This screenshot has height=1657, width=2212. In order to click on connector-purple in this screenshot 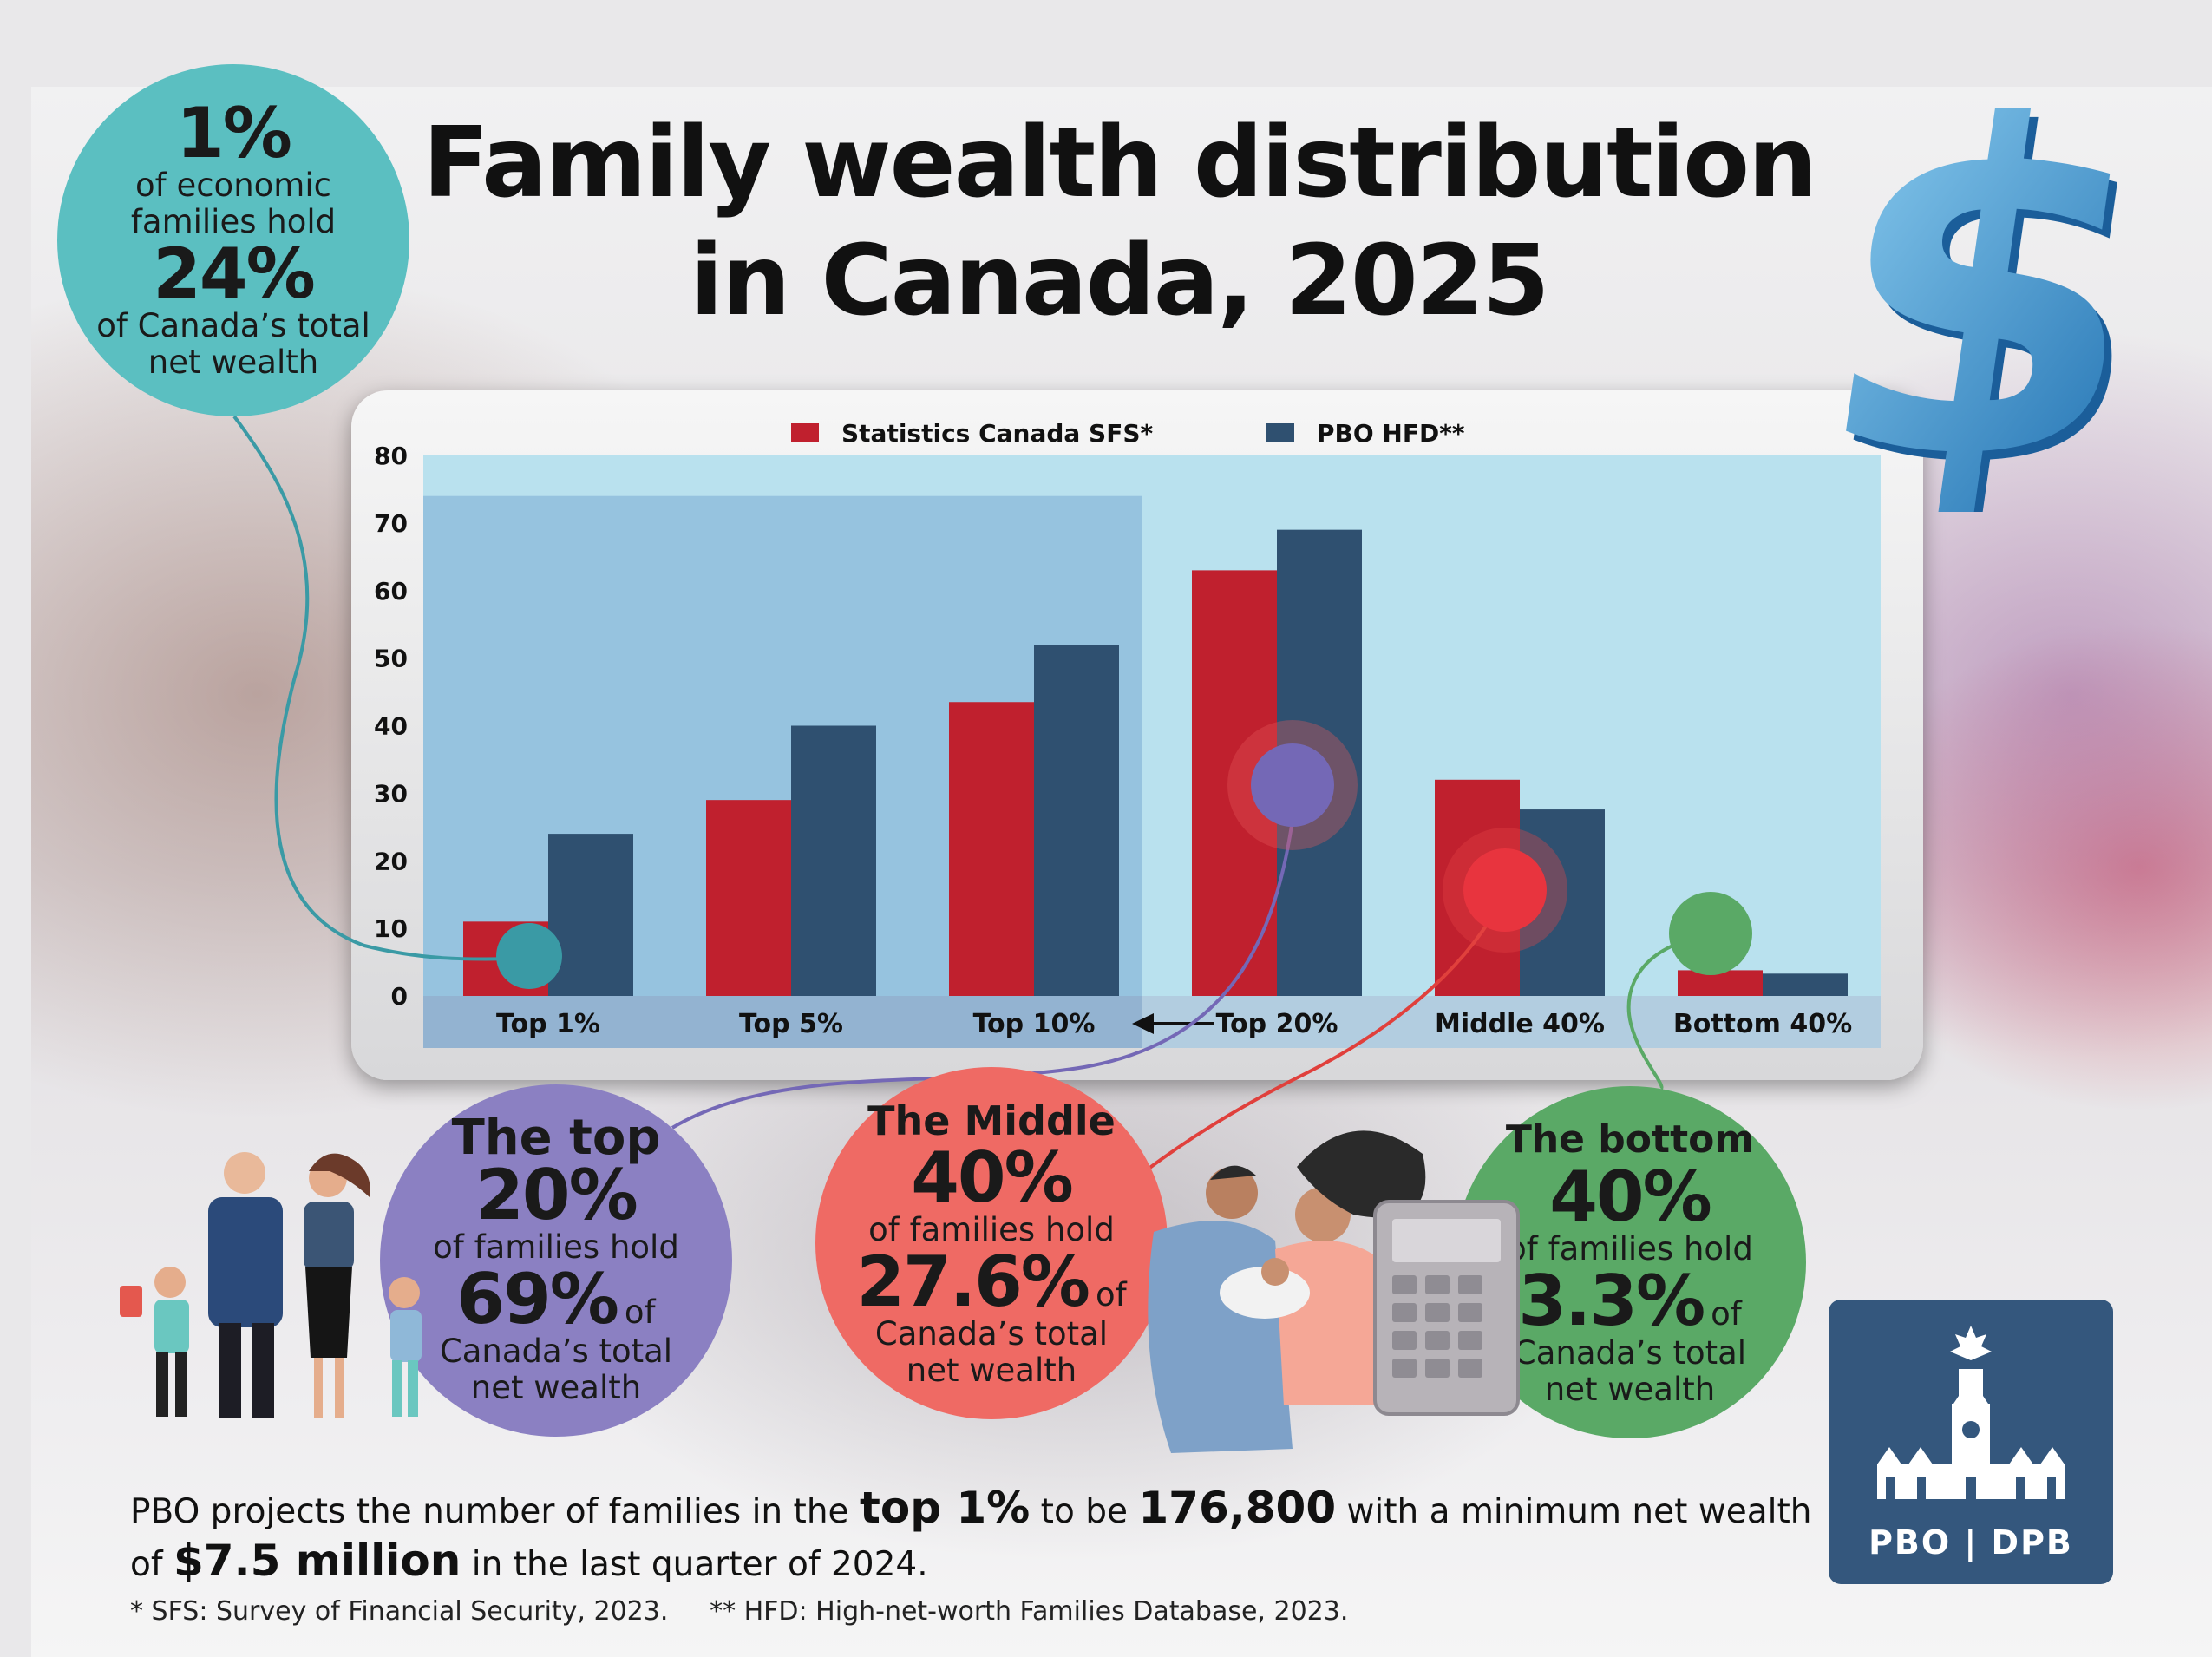, I will do `click(982, 974)`.